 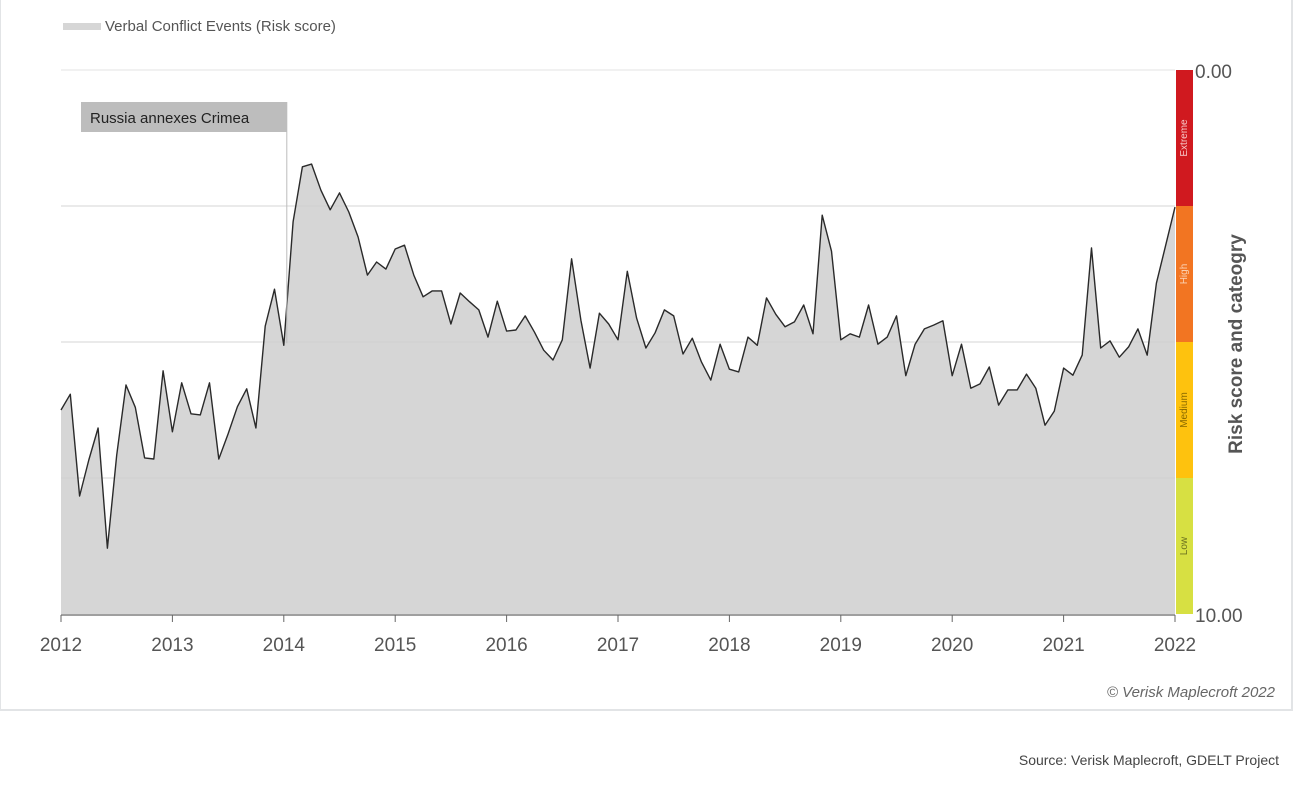 I want to click on x-tick-label: 2013, so click(x=172, y=645).